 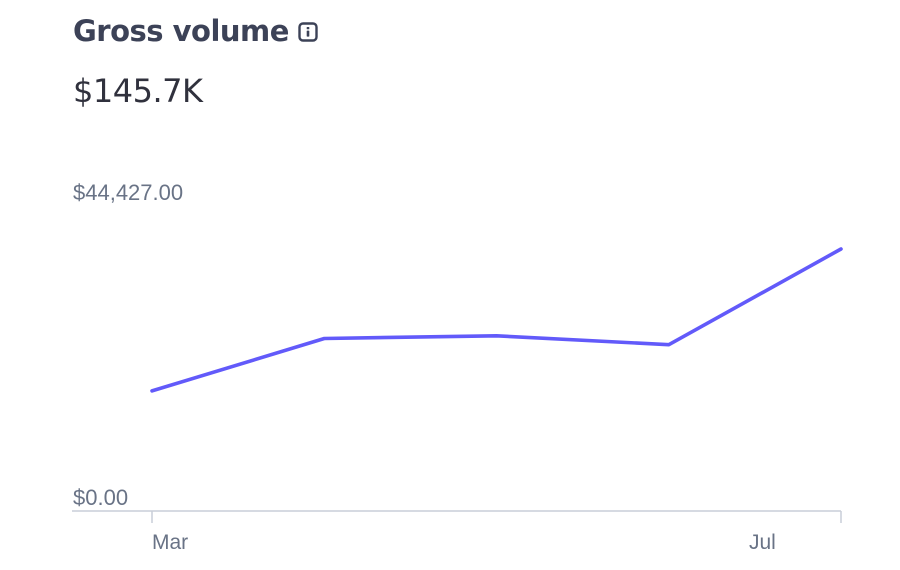 I want to click on x-tick-label-mar: Mar, so click(x=170, y=542).